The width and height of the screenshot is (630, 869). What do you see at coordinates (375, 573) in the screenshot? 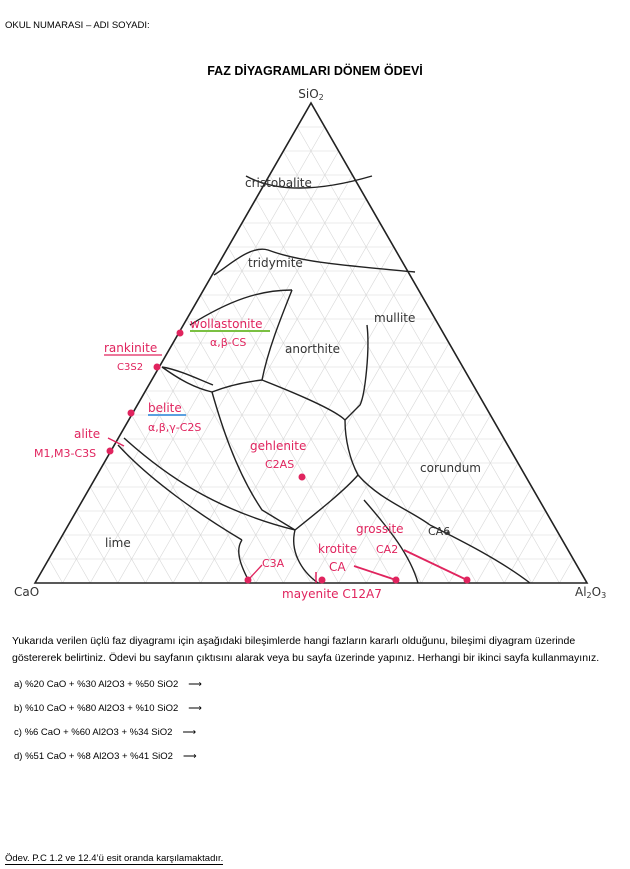
I see `ca-line` at bounding box center [375, 573].